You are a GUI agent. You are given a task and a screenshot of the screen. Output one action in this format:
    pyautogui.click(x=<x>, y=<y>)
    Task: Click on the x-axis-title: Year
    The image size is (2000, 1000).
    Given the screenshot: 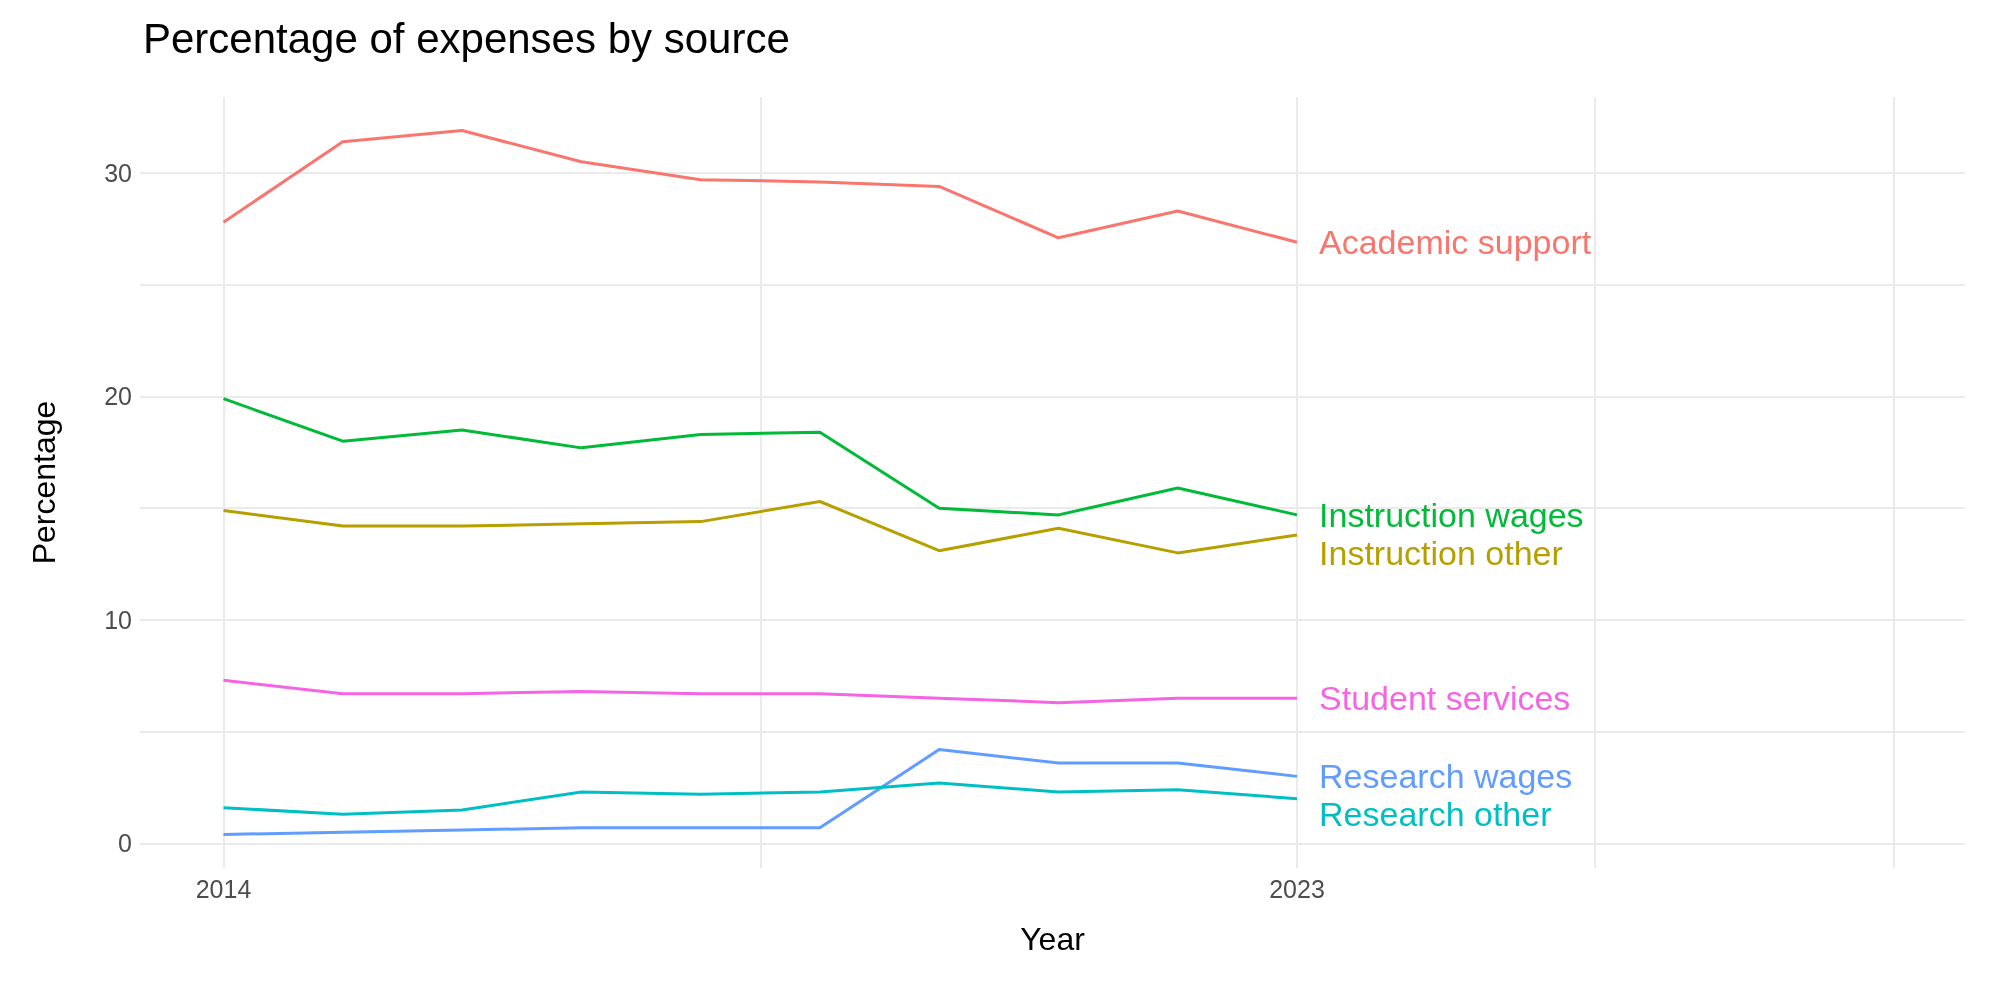 What is the action you would take?
    pyautogui.click(x=1053, y=939)
    